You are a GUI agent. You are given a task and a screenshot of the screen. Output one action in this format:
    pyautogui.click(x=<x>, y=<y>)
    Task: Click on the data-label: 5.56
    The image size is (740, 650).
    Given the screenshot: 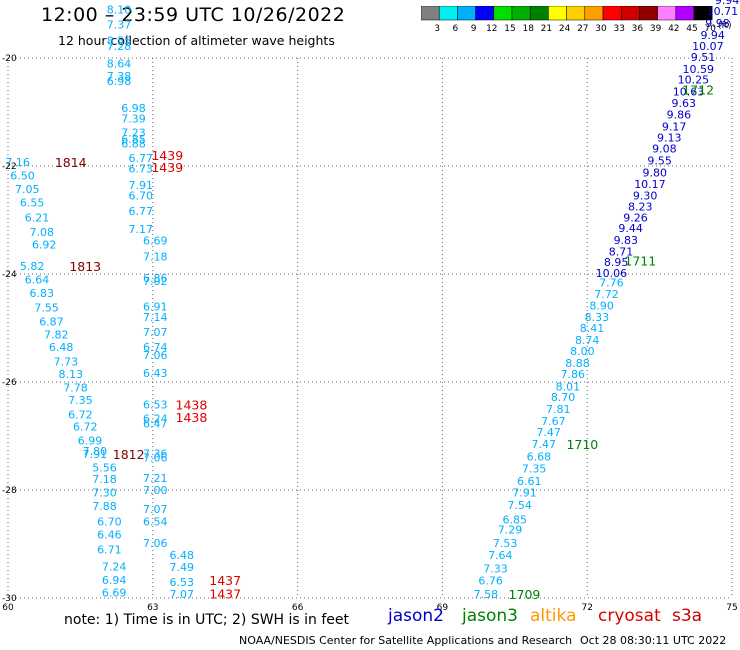 What is the action you would take?
    pyautogui.click(x=104, y=467)
    